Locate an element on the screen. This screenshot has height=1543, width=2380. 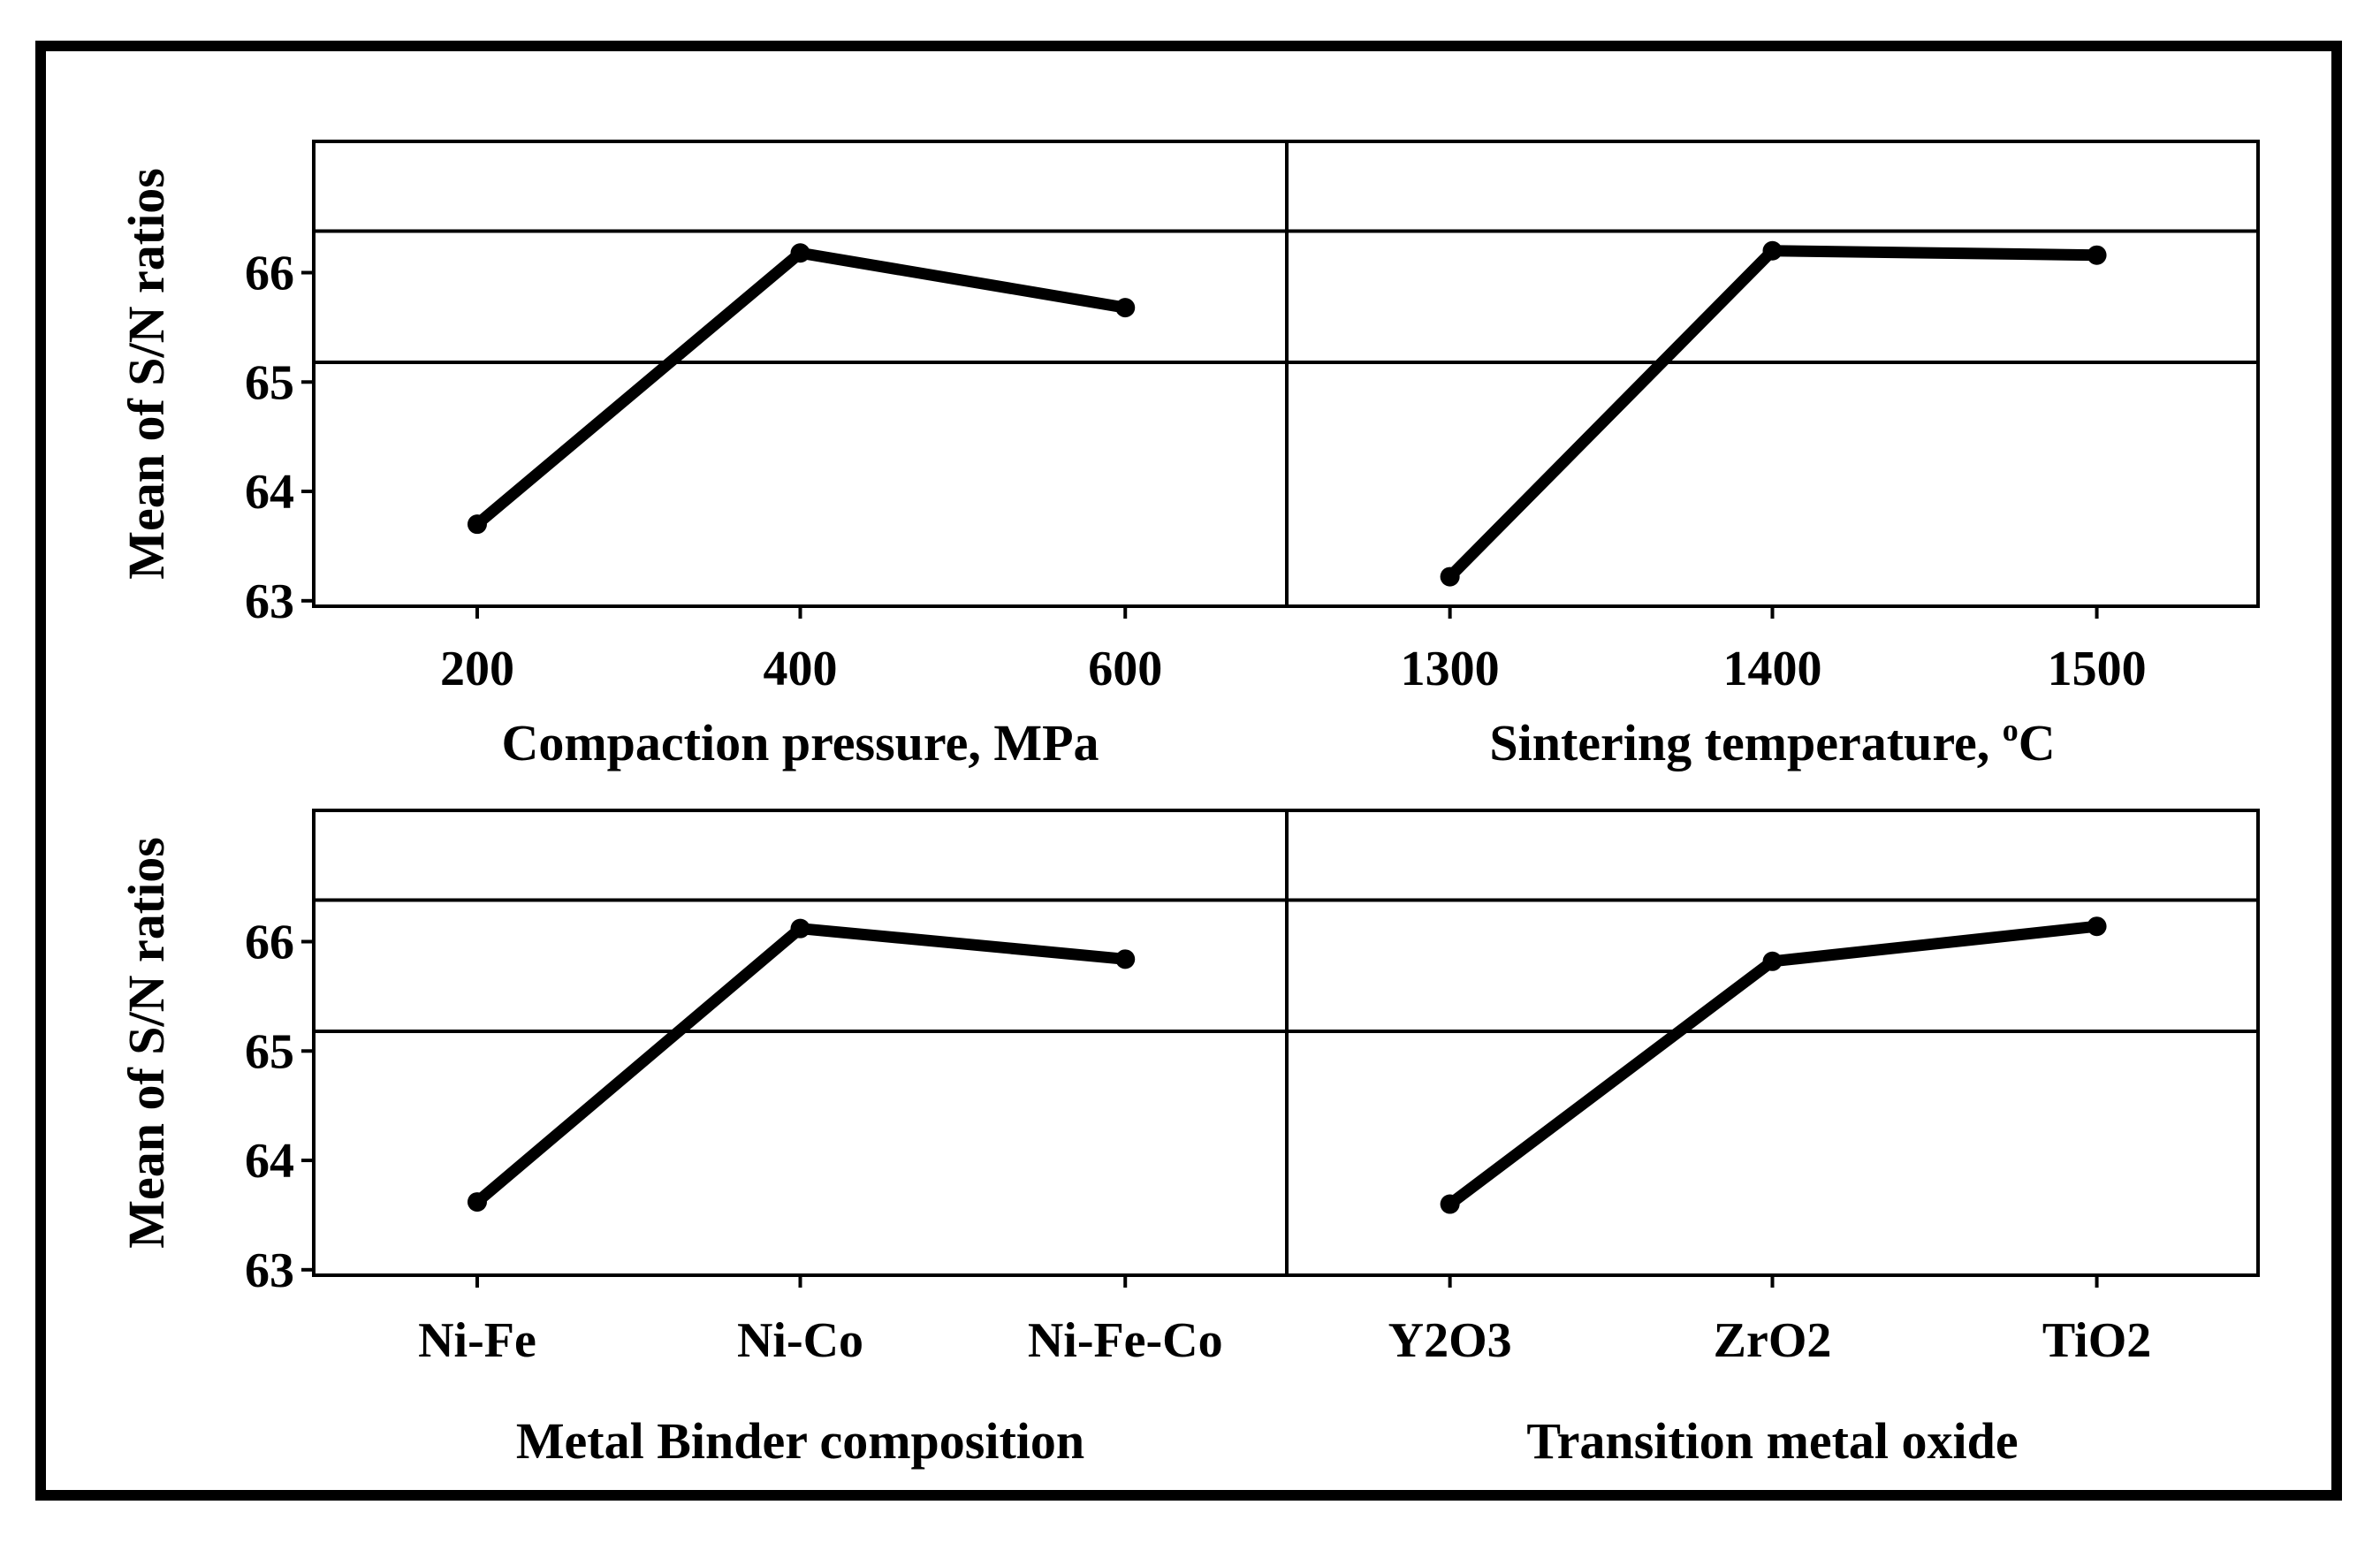
x-axis-title-main: Compaction pressure, MPa is located at coordinates (800, 743).